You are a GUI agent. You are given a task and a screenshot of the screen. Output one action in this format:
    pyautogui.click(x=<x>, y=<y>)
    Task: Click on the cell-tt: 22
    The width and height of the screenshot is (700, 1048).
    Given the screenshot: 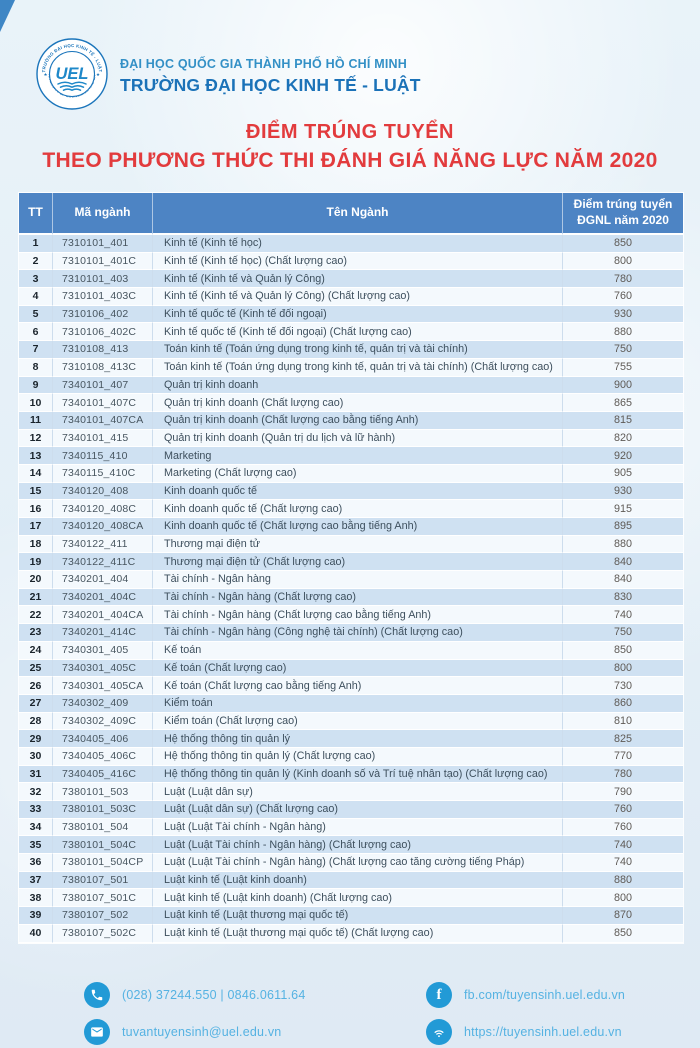 What is the action you would take?
    pyautogui.click(x=36, y=615)
    